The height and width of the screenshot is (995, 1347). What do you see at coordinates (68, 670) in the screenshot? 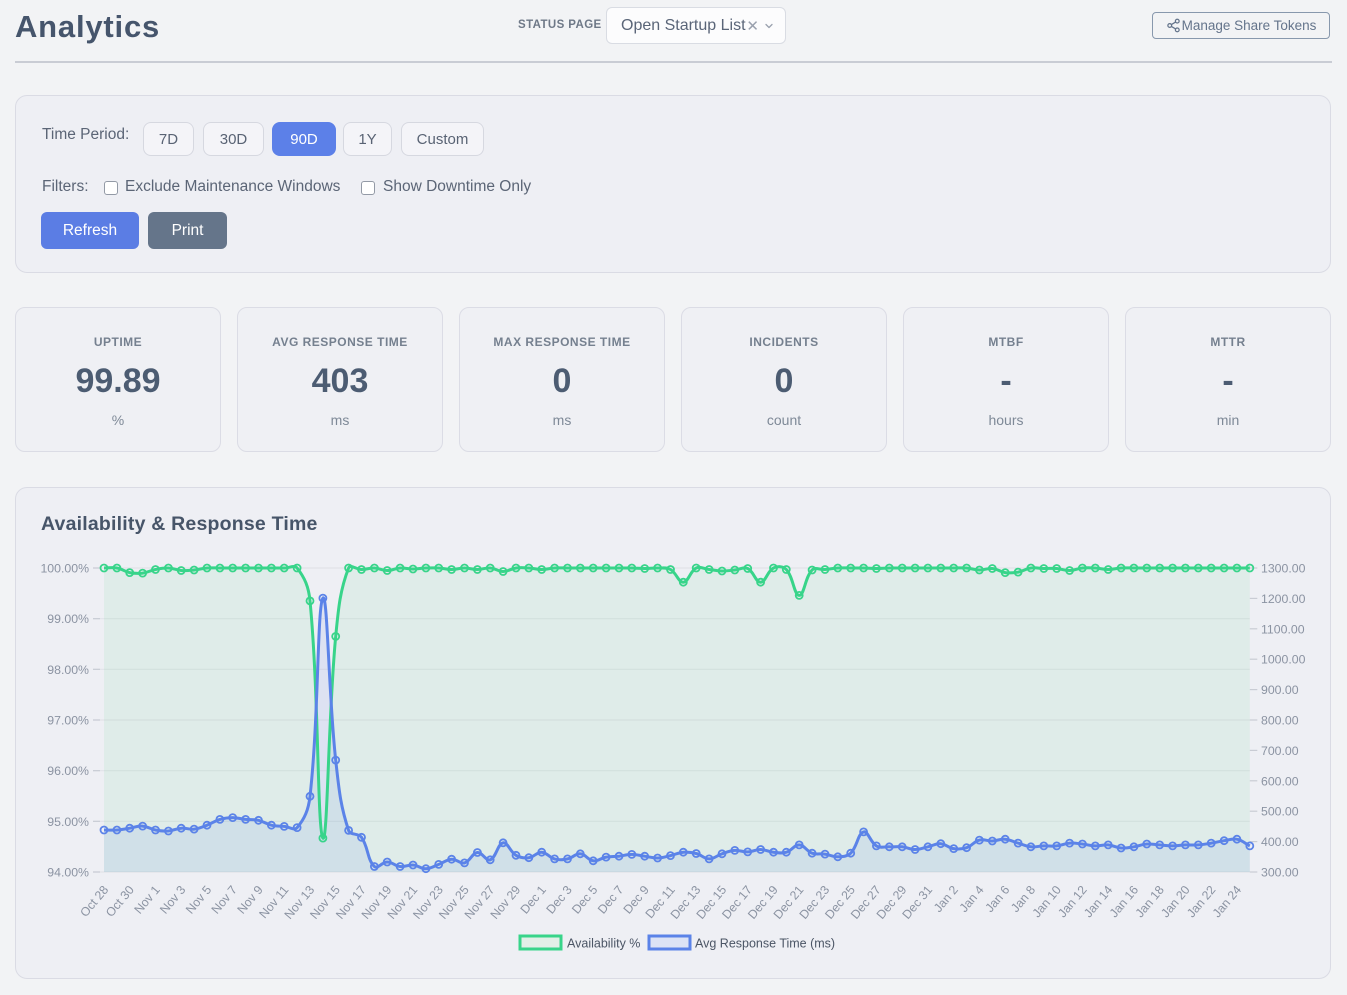
I see `svg-text: 98.00%` at bounding box center [68, 670].